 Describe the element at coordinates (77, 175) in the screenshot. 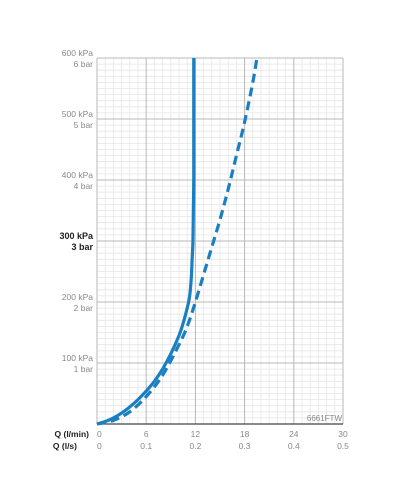

I see `y-tick-label-kpa: 400 kPa` at that location.